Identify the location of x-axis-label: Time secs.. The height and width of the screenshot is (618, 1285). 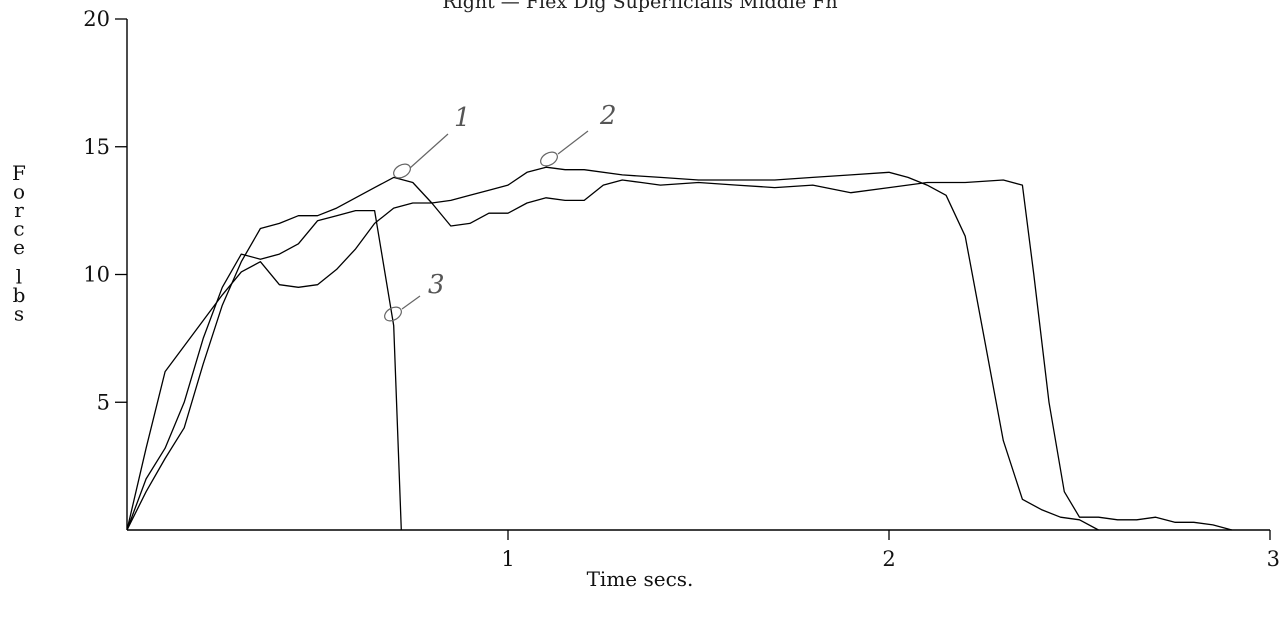
(640, 579).